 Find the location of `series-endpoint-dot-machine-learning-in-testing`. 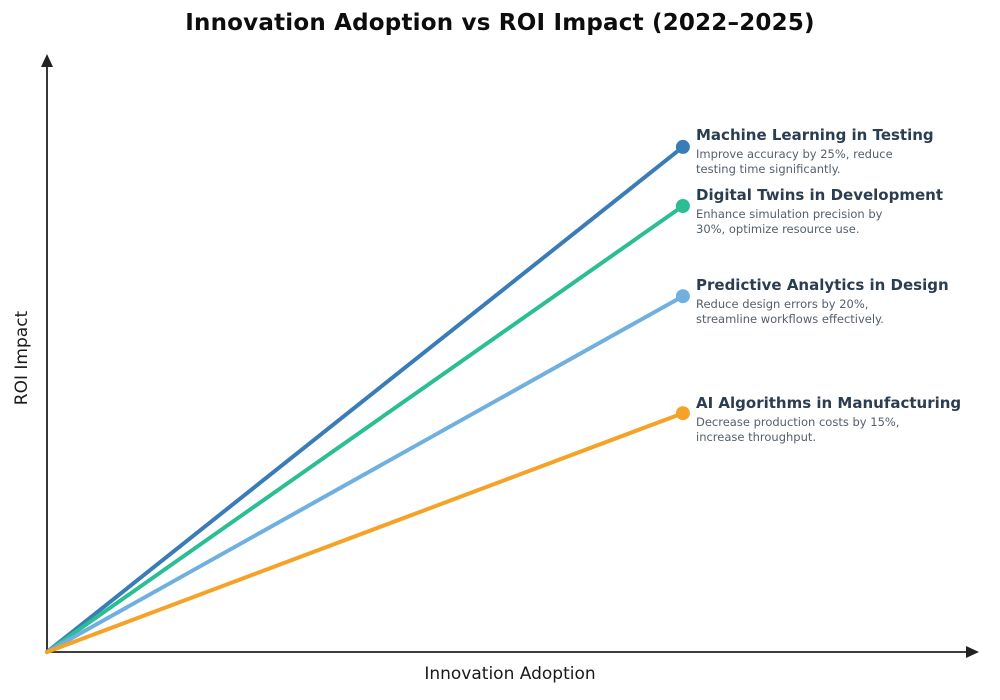

series-endpoint-dot-machine-learning-in-testing is located at coordinates (682, 146).